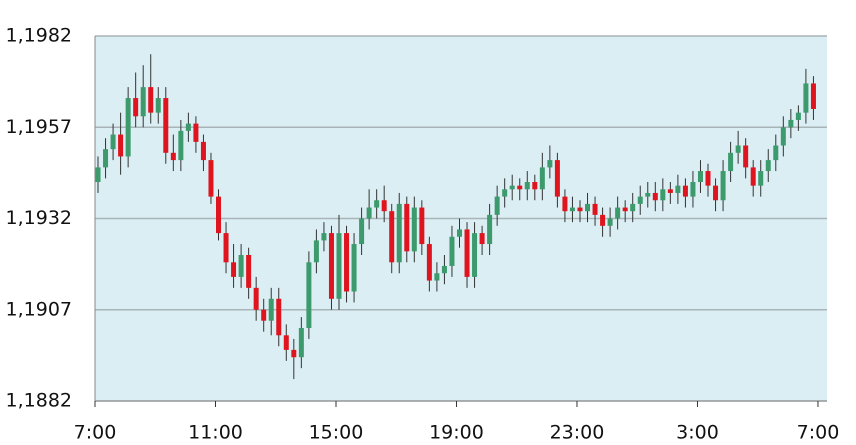  I want to click on x-tick-label: 23:00, so click(577, 433).